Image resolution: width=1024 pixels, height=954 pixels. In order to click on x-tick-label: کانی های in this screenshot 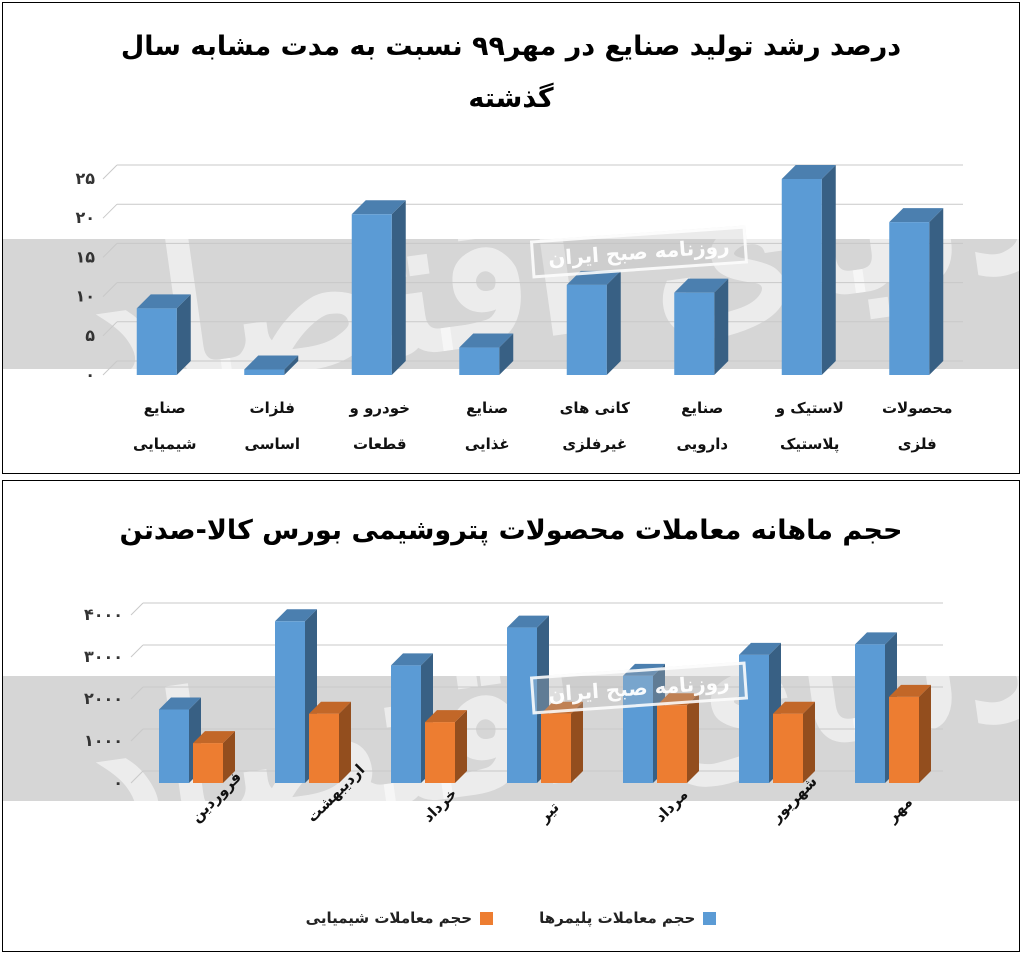, I will do `click(595, 408)`.